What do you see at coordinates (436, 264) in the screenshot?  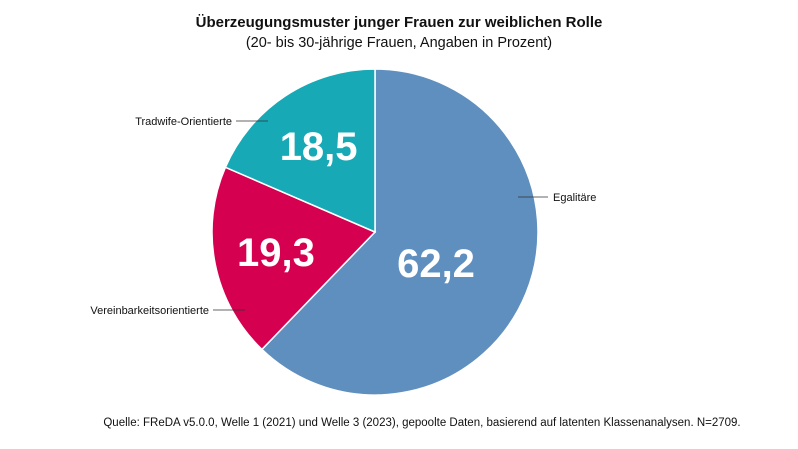 I see `data-label: 62,2` at bounding box center [436, 264].